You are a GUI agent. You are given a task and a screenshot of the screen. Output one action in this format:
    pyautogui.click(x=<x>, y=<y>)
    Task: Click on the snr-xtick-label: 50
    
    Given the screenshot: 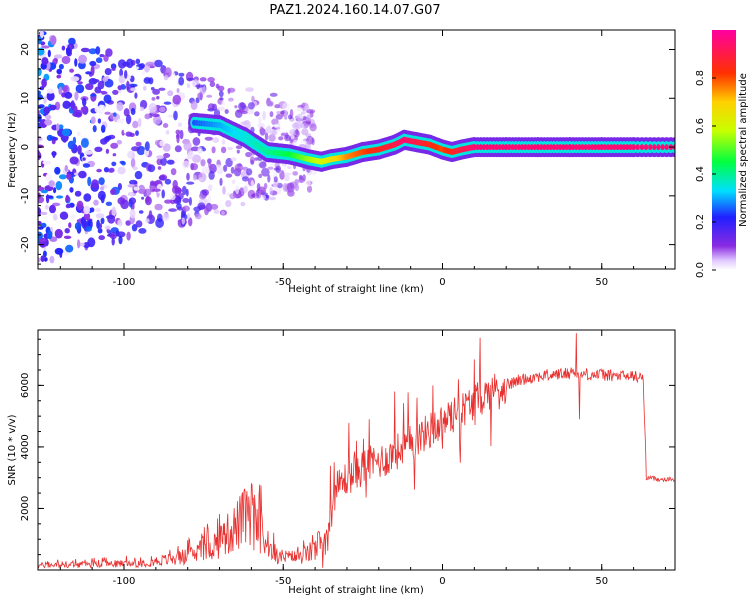 What is the action you would take?
    pyautogui.click(x=601, y=581)
    